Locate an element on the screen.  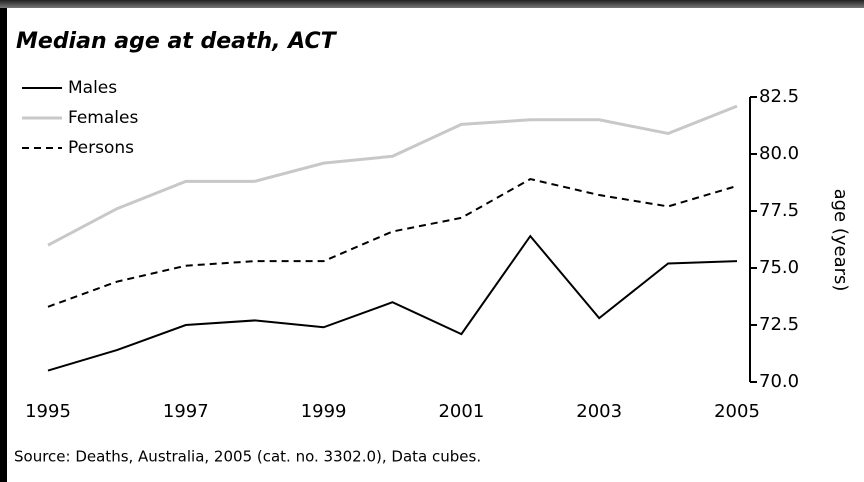
legend-label: Males is located at coordinates (92, 88).